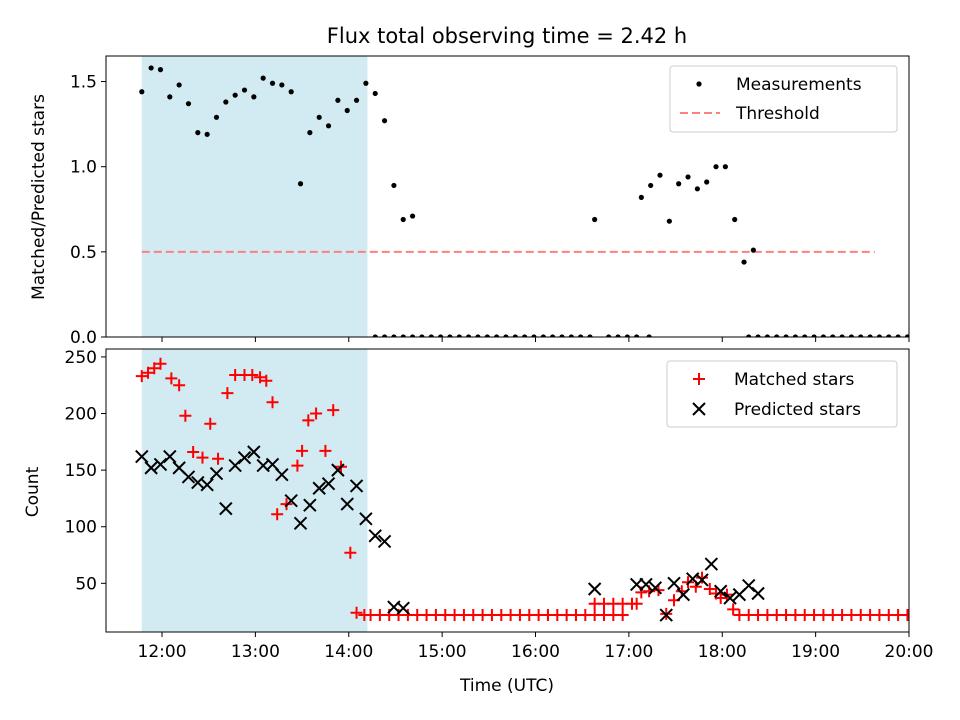 The width and height of the screenshot is (960, 720). What do you see at coordinates (506, 686) in the screenshot?
I see `x-axis-label: Time (UTC)` at bounding box center [506, 686].